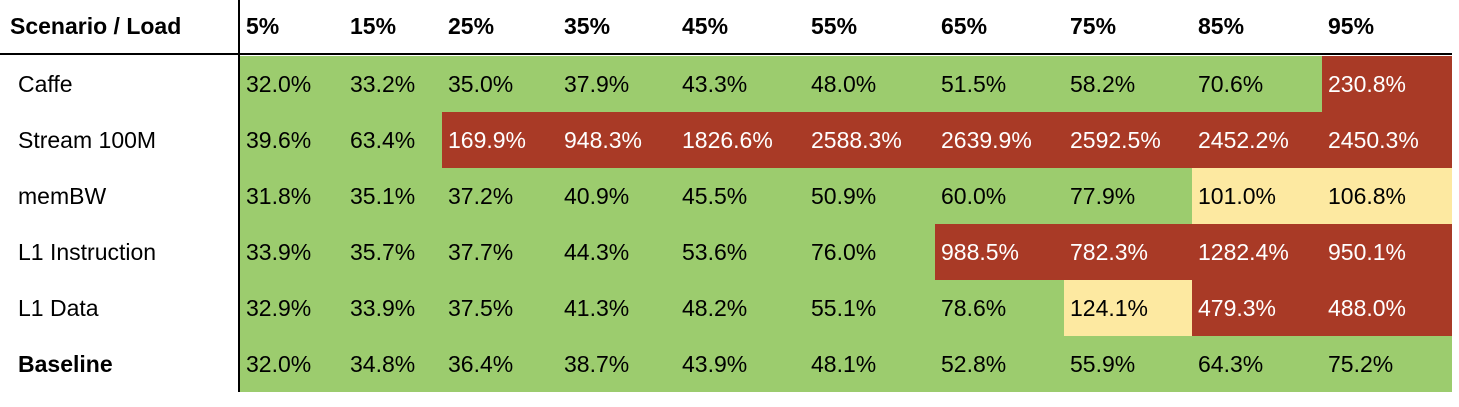 This screenshot has width=1459, height=407. What do you see at coordinates (1387, 308) in the screenshot?
I see `heatmap-cell: 488.0%` at bounding box center [1387, 308].